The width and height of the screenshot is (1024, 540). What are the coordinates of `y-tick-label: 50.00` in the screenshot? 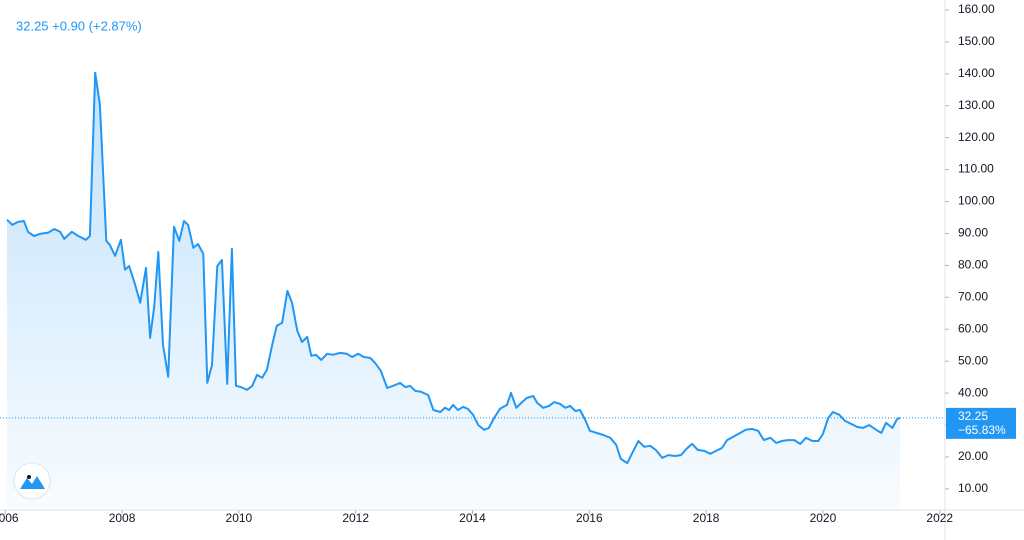 It's located at (973, 360).